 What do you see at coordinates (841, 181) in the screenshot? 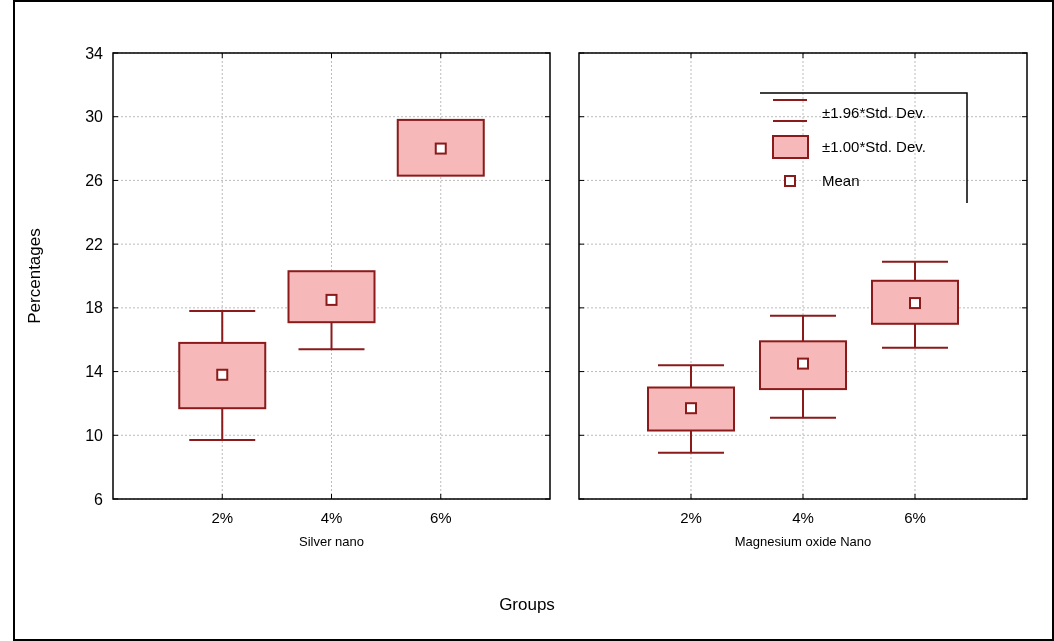
I see `annotation: Mean` at bounding box center [841, 181].